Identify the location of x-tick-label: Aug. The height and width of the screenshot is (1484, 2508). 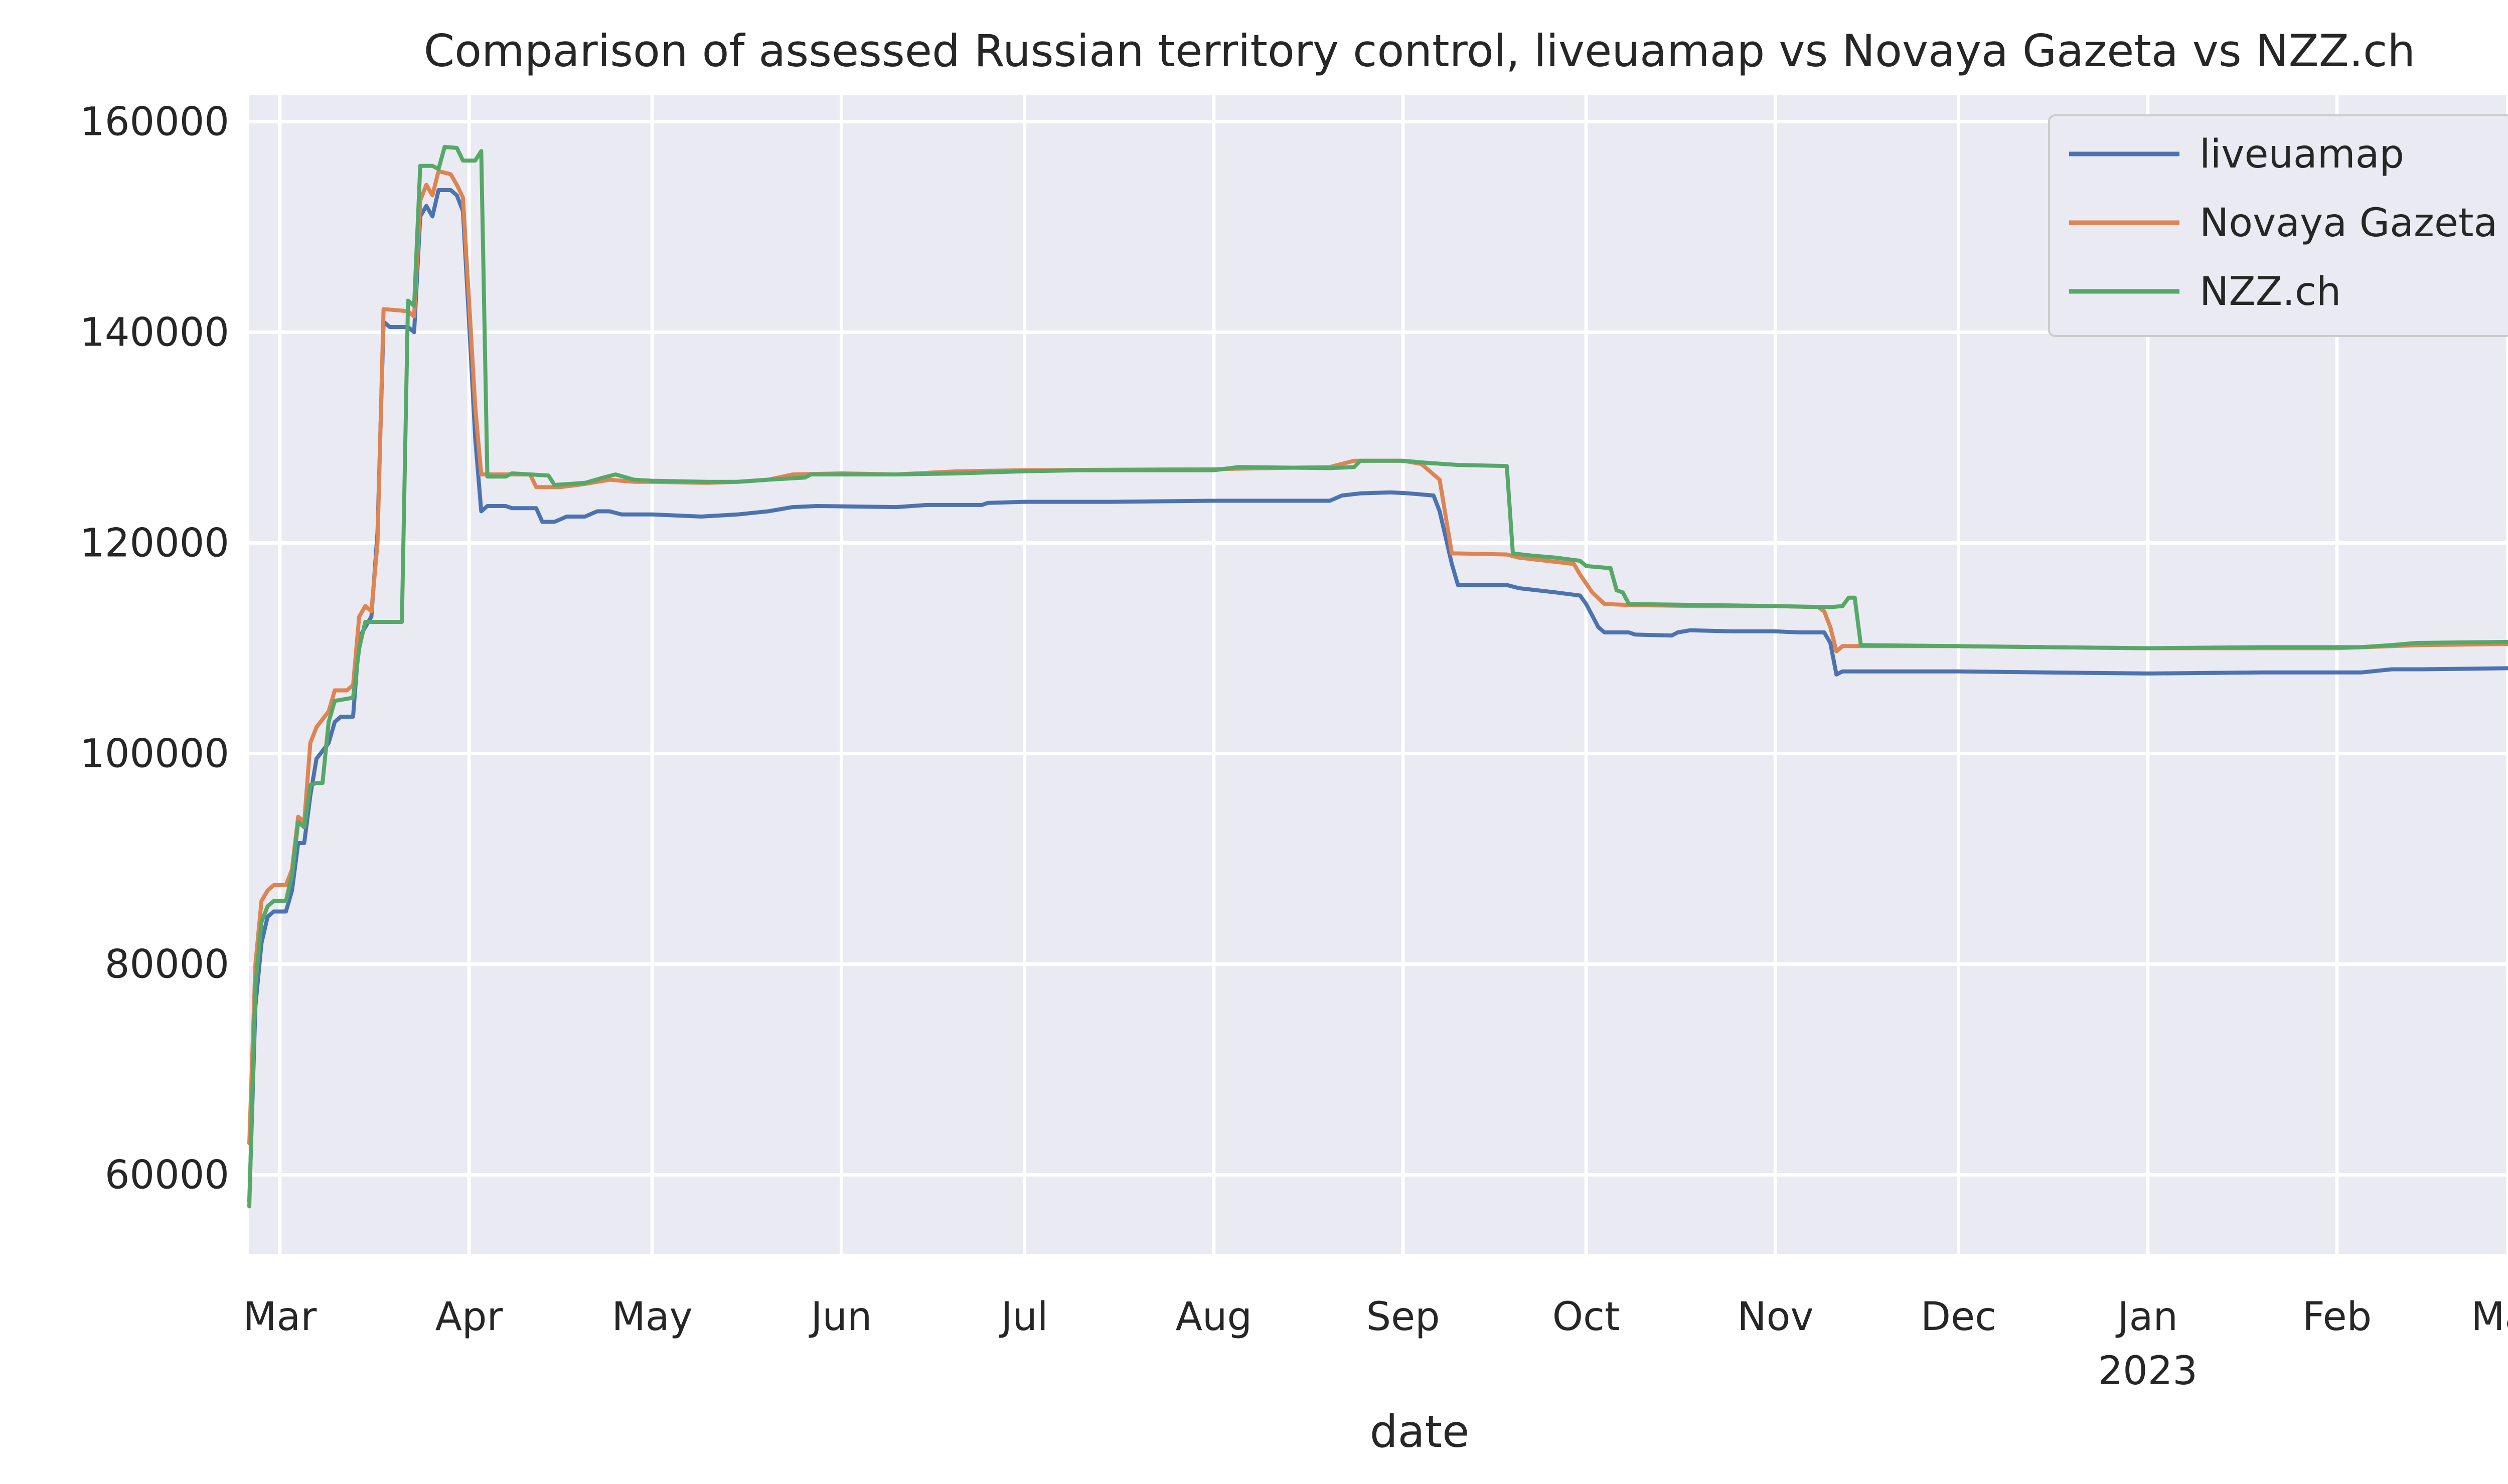
(1214, 1317).